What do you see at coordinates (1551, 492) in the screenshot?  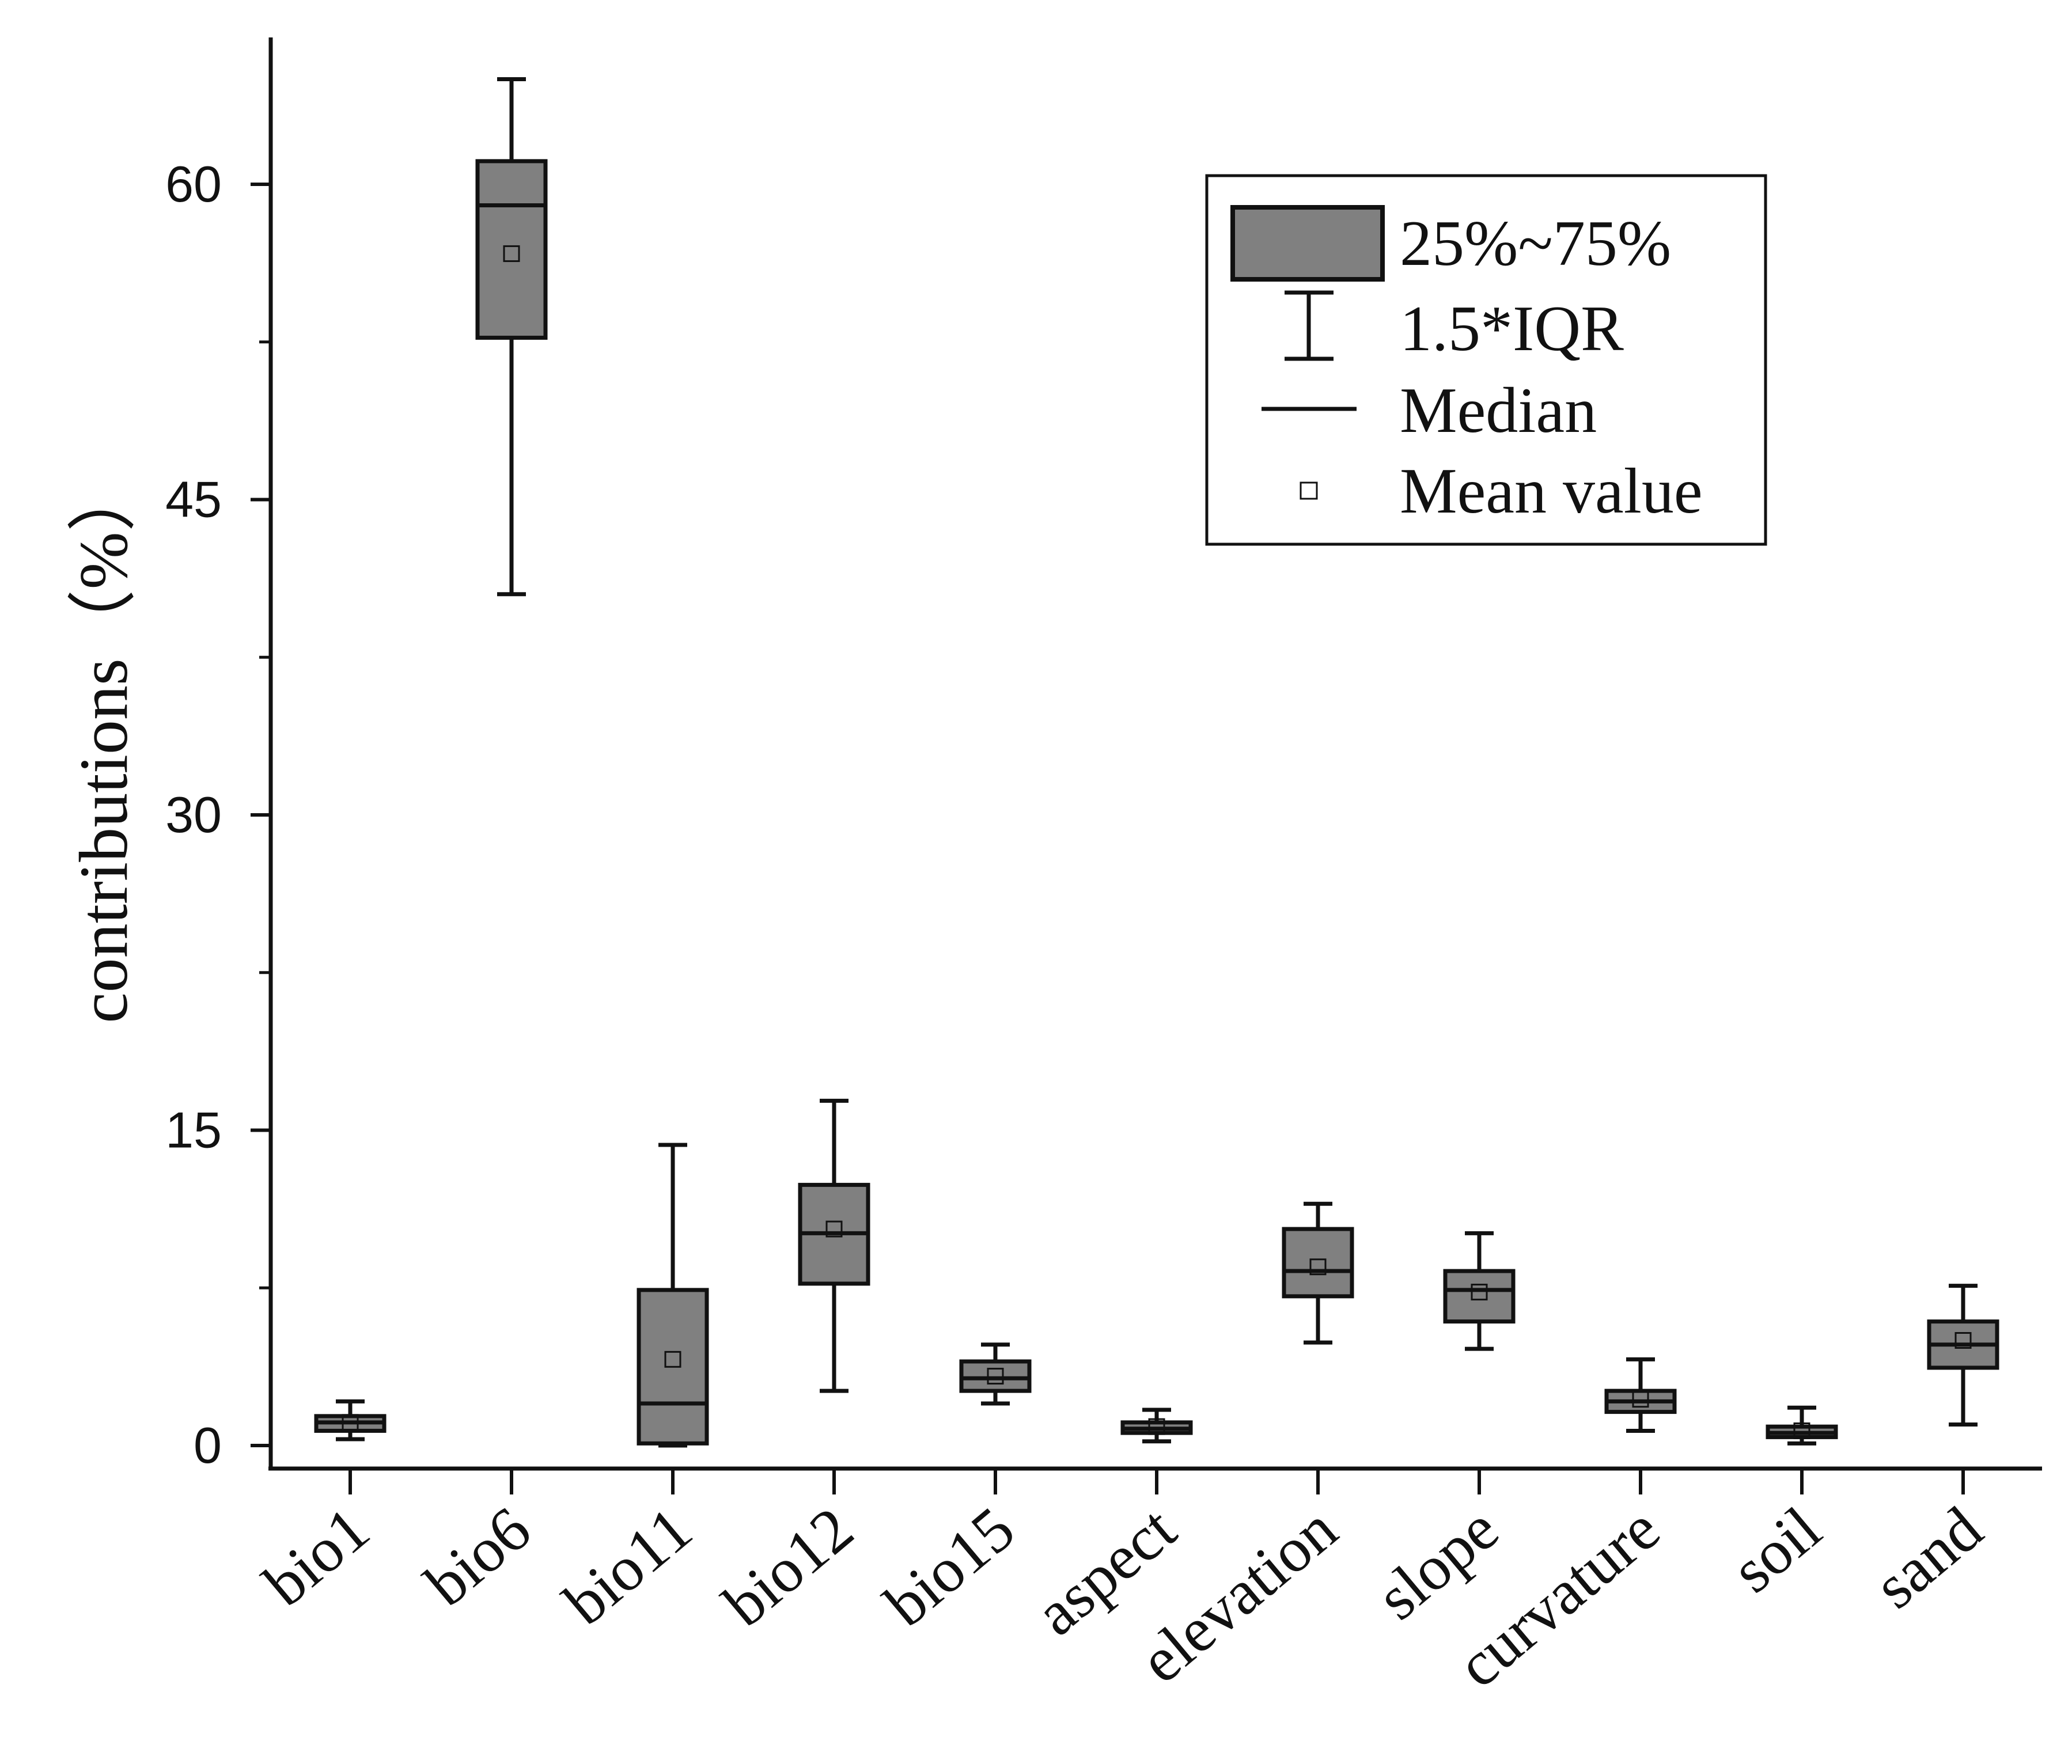 I see `legend-mean-label: Mean value` at bounding box center [1551, 492].